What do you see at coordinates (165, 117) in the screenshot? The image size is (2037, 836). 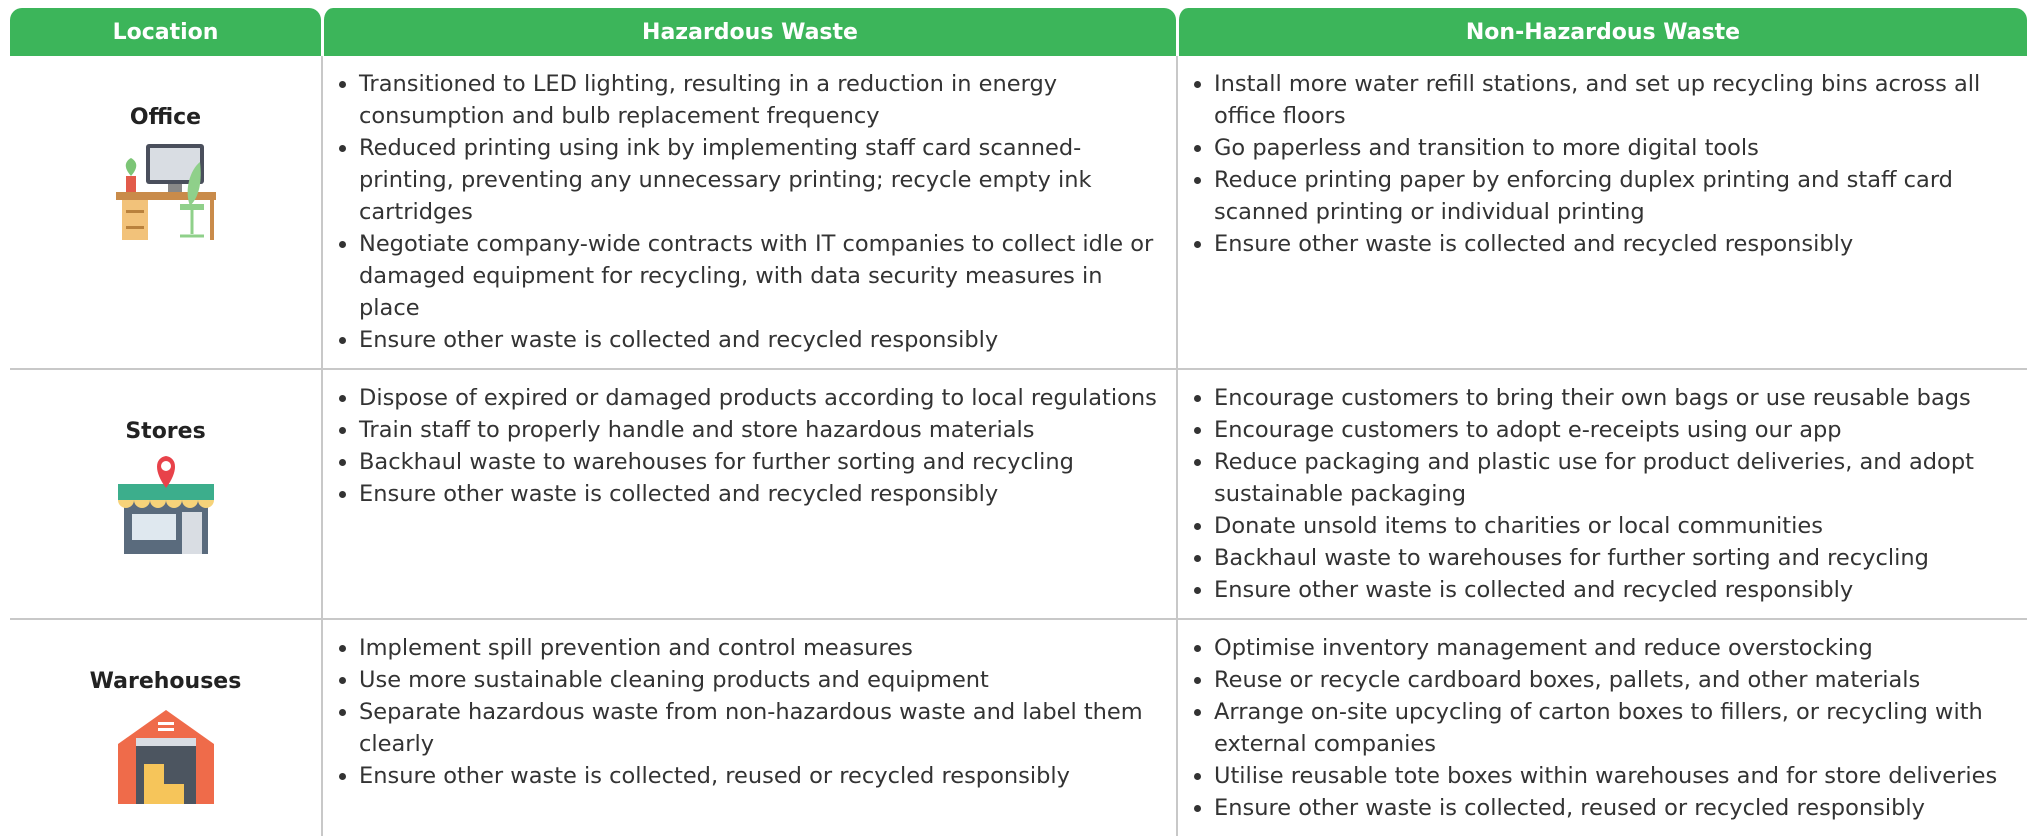 I see `location-label: Office` at bounding box center [165, 117].